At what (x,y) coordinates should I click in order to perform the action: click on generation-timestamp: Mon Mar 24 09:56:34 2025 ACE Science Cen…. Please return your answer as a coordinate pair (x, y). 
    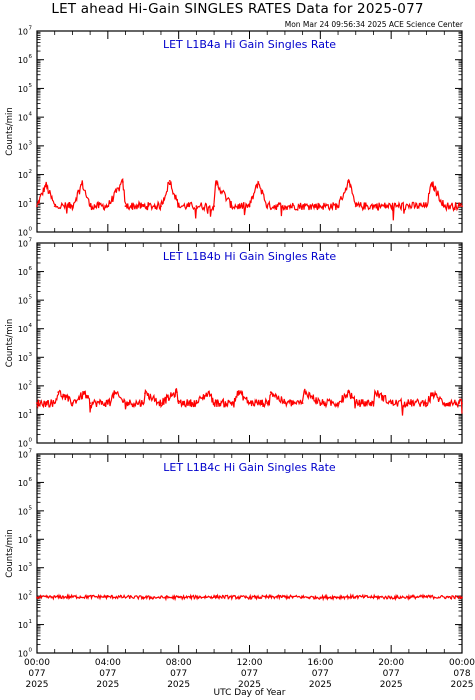
    Looking at the image, I should click on (373, 24).